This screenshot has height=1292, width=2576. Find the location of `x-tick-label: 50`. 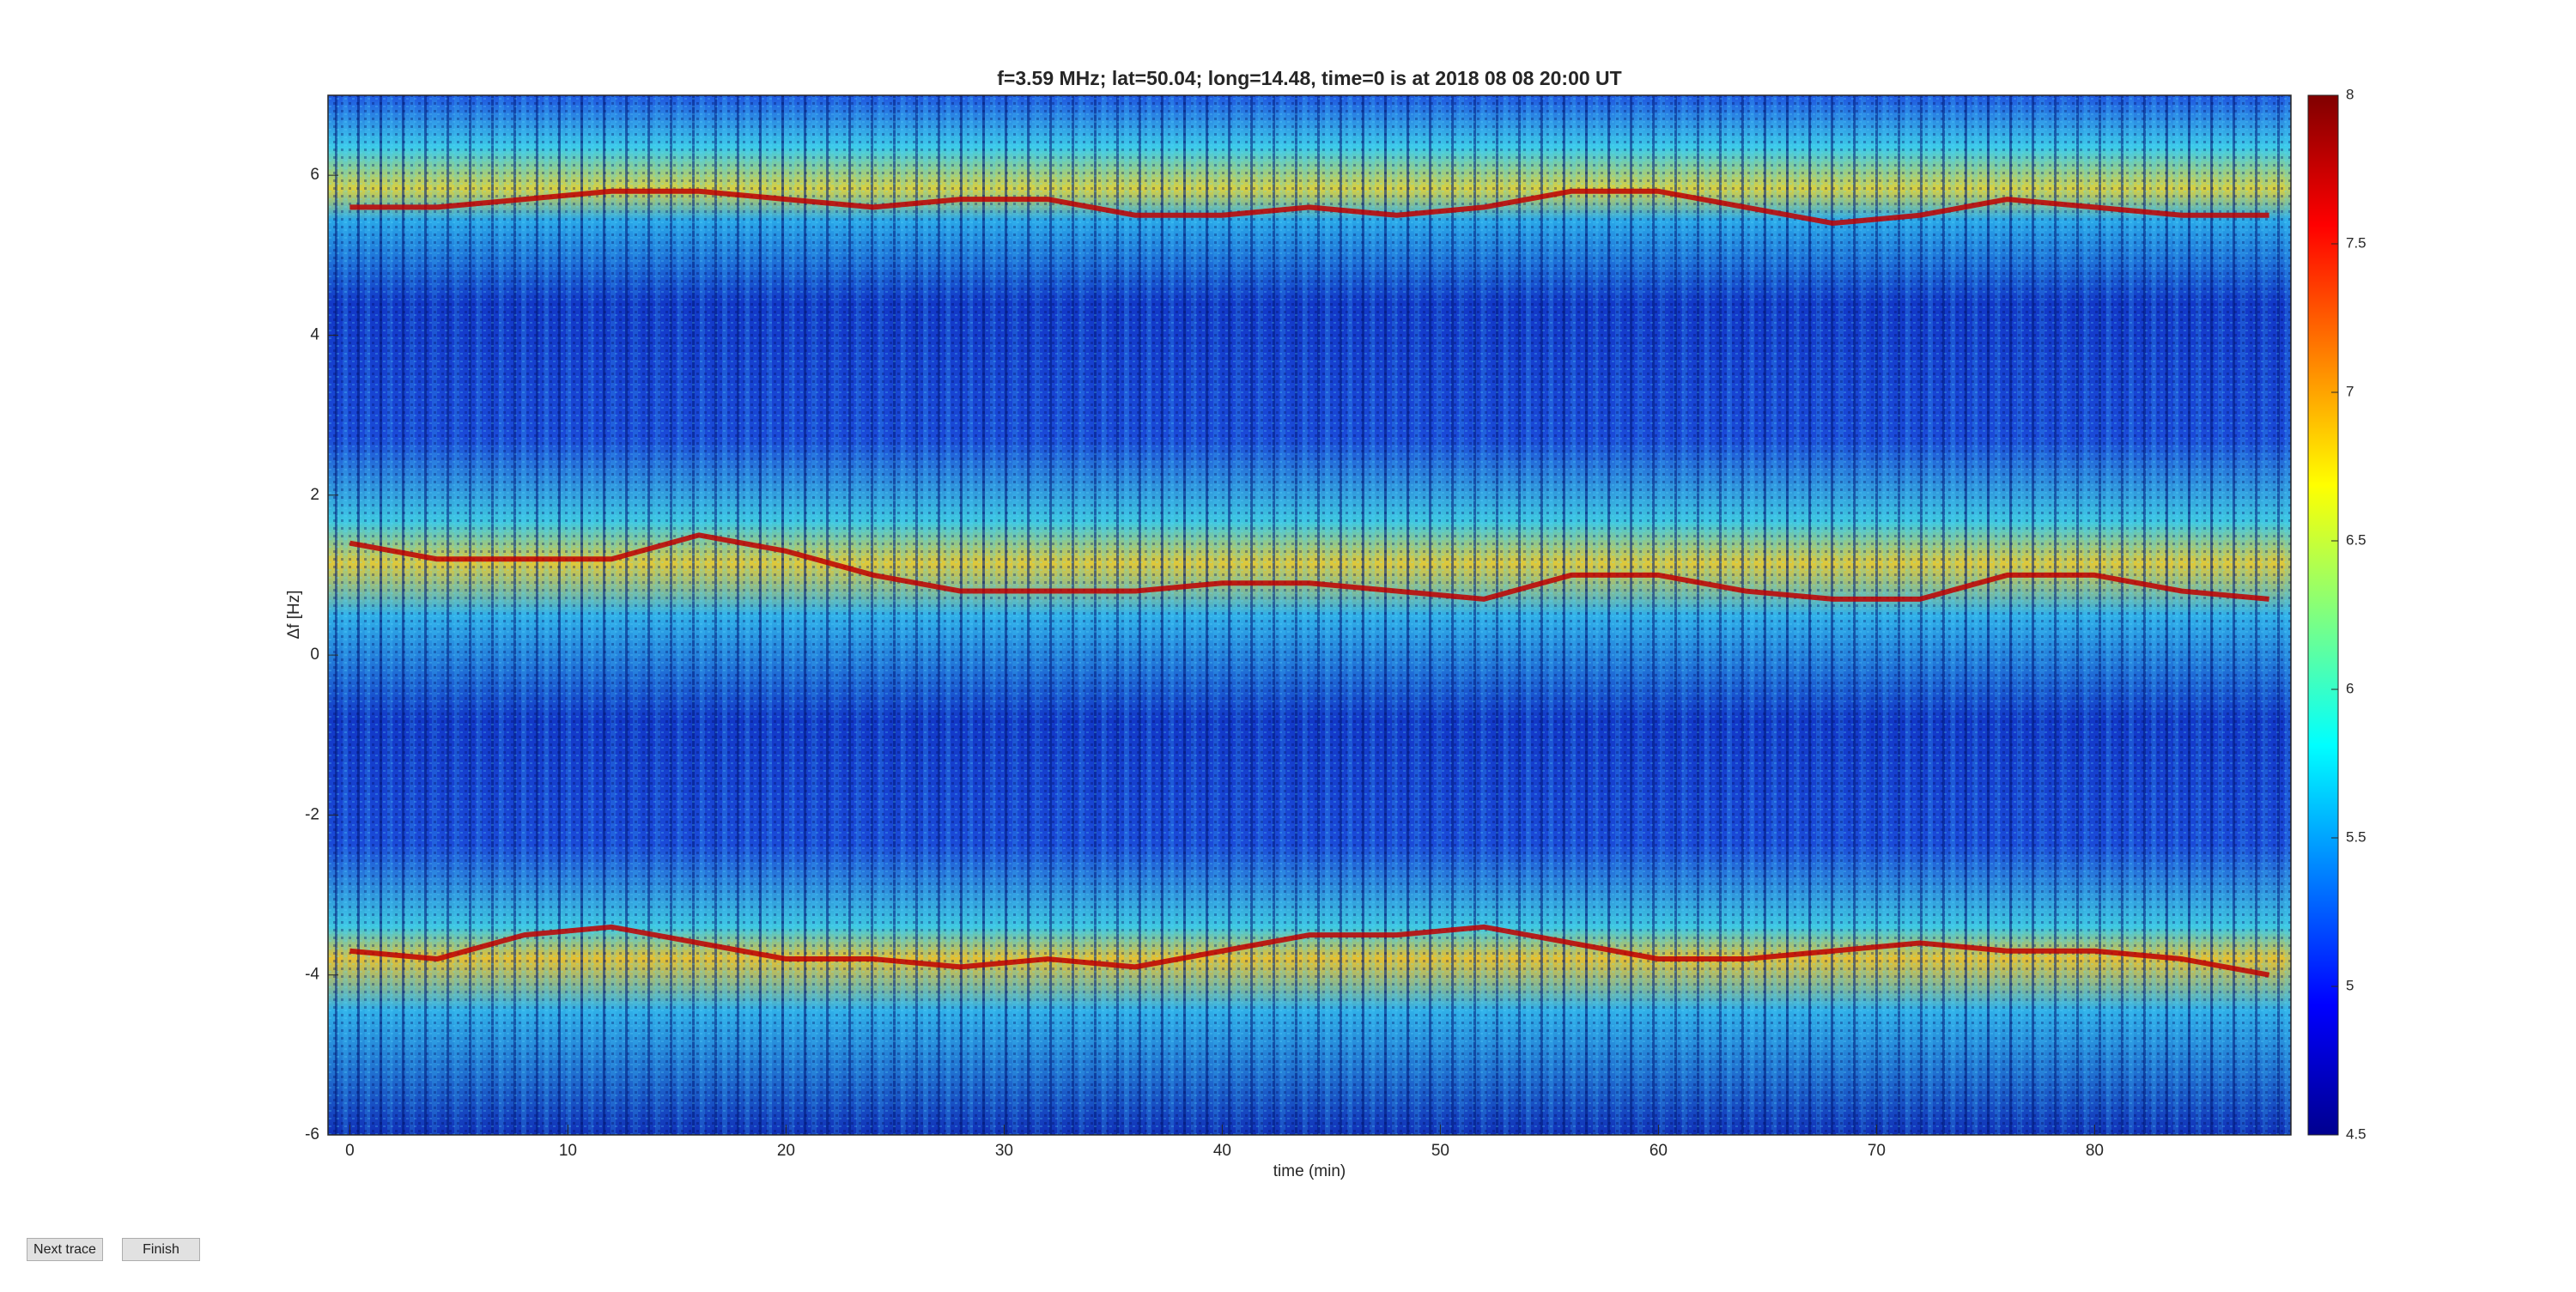

x-tick-label: 50 is located at coordinates (1440, 1151).